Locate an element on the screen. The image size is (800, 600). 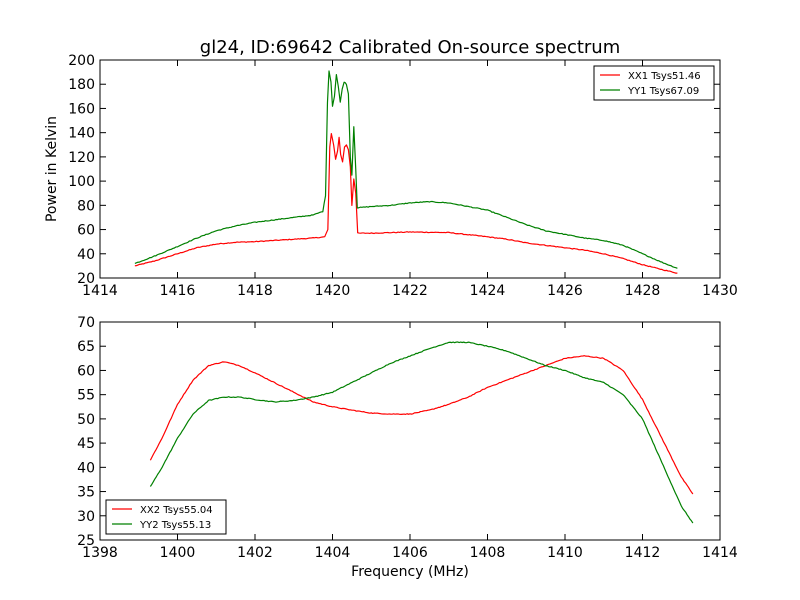
top-y-tick-label: 120 is located at coordinates (81, 158).